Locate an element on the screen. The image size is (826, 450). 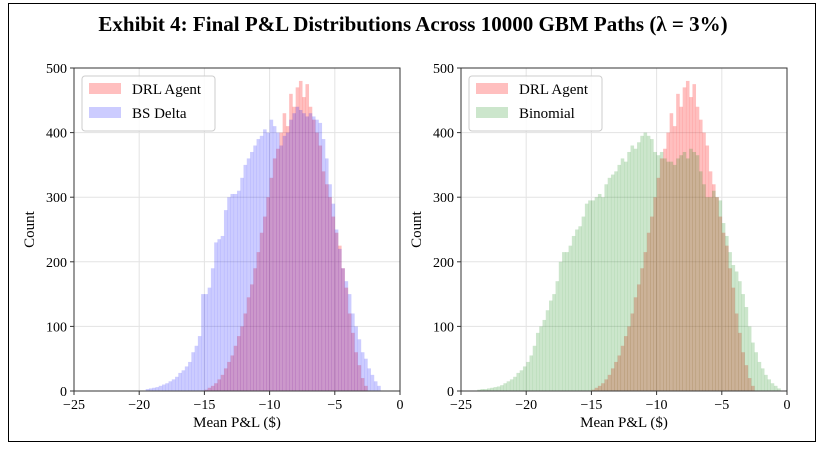
y-tick-label: 200 is located at coordinates (56, 263).